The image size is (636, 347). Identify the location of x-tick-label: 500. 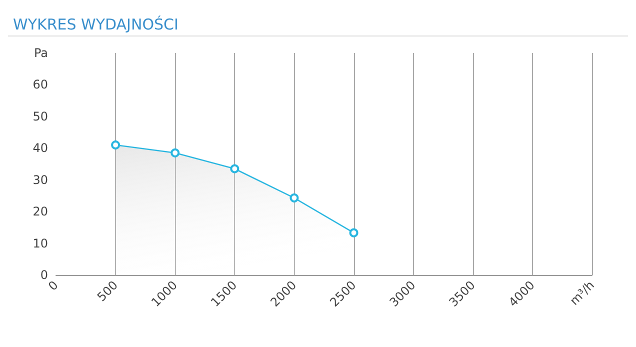
(107, 291).